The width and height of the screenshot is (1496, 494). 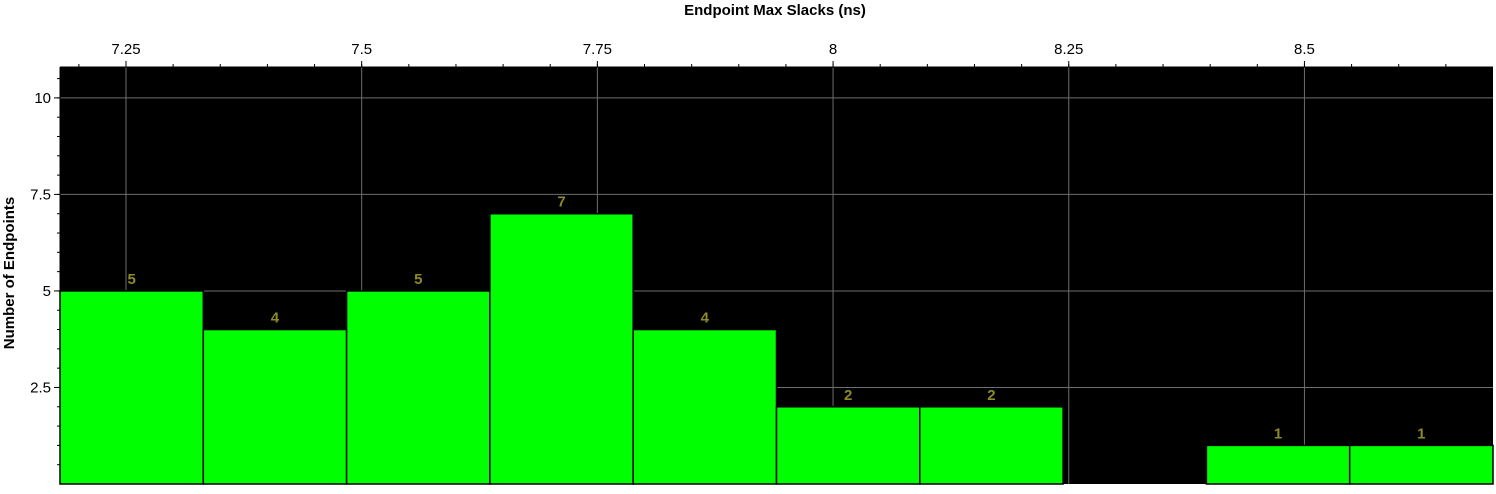 What do you see at coordinates (775, 10) in the screenshot?
I see `chart-title: Endpoint Max Slacks (ns)` at bounding box center [775, 10].